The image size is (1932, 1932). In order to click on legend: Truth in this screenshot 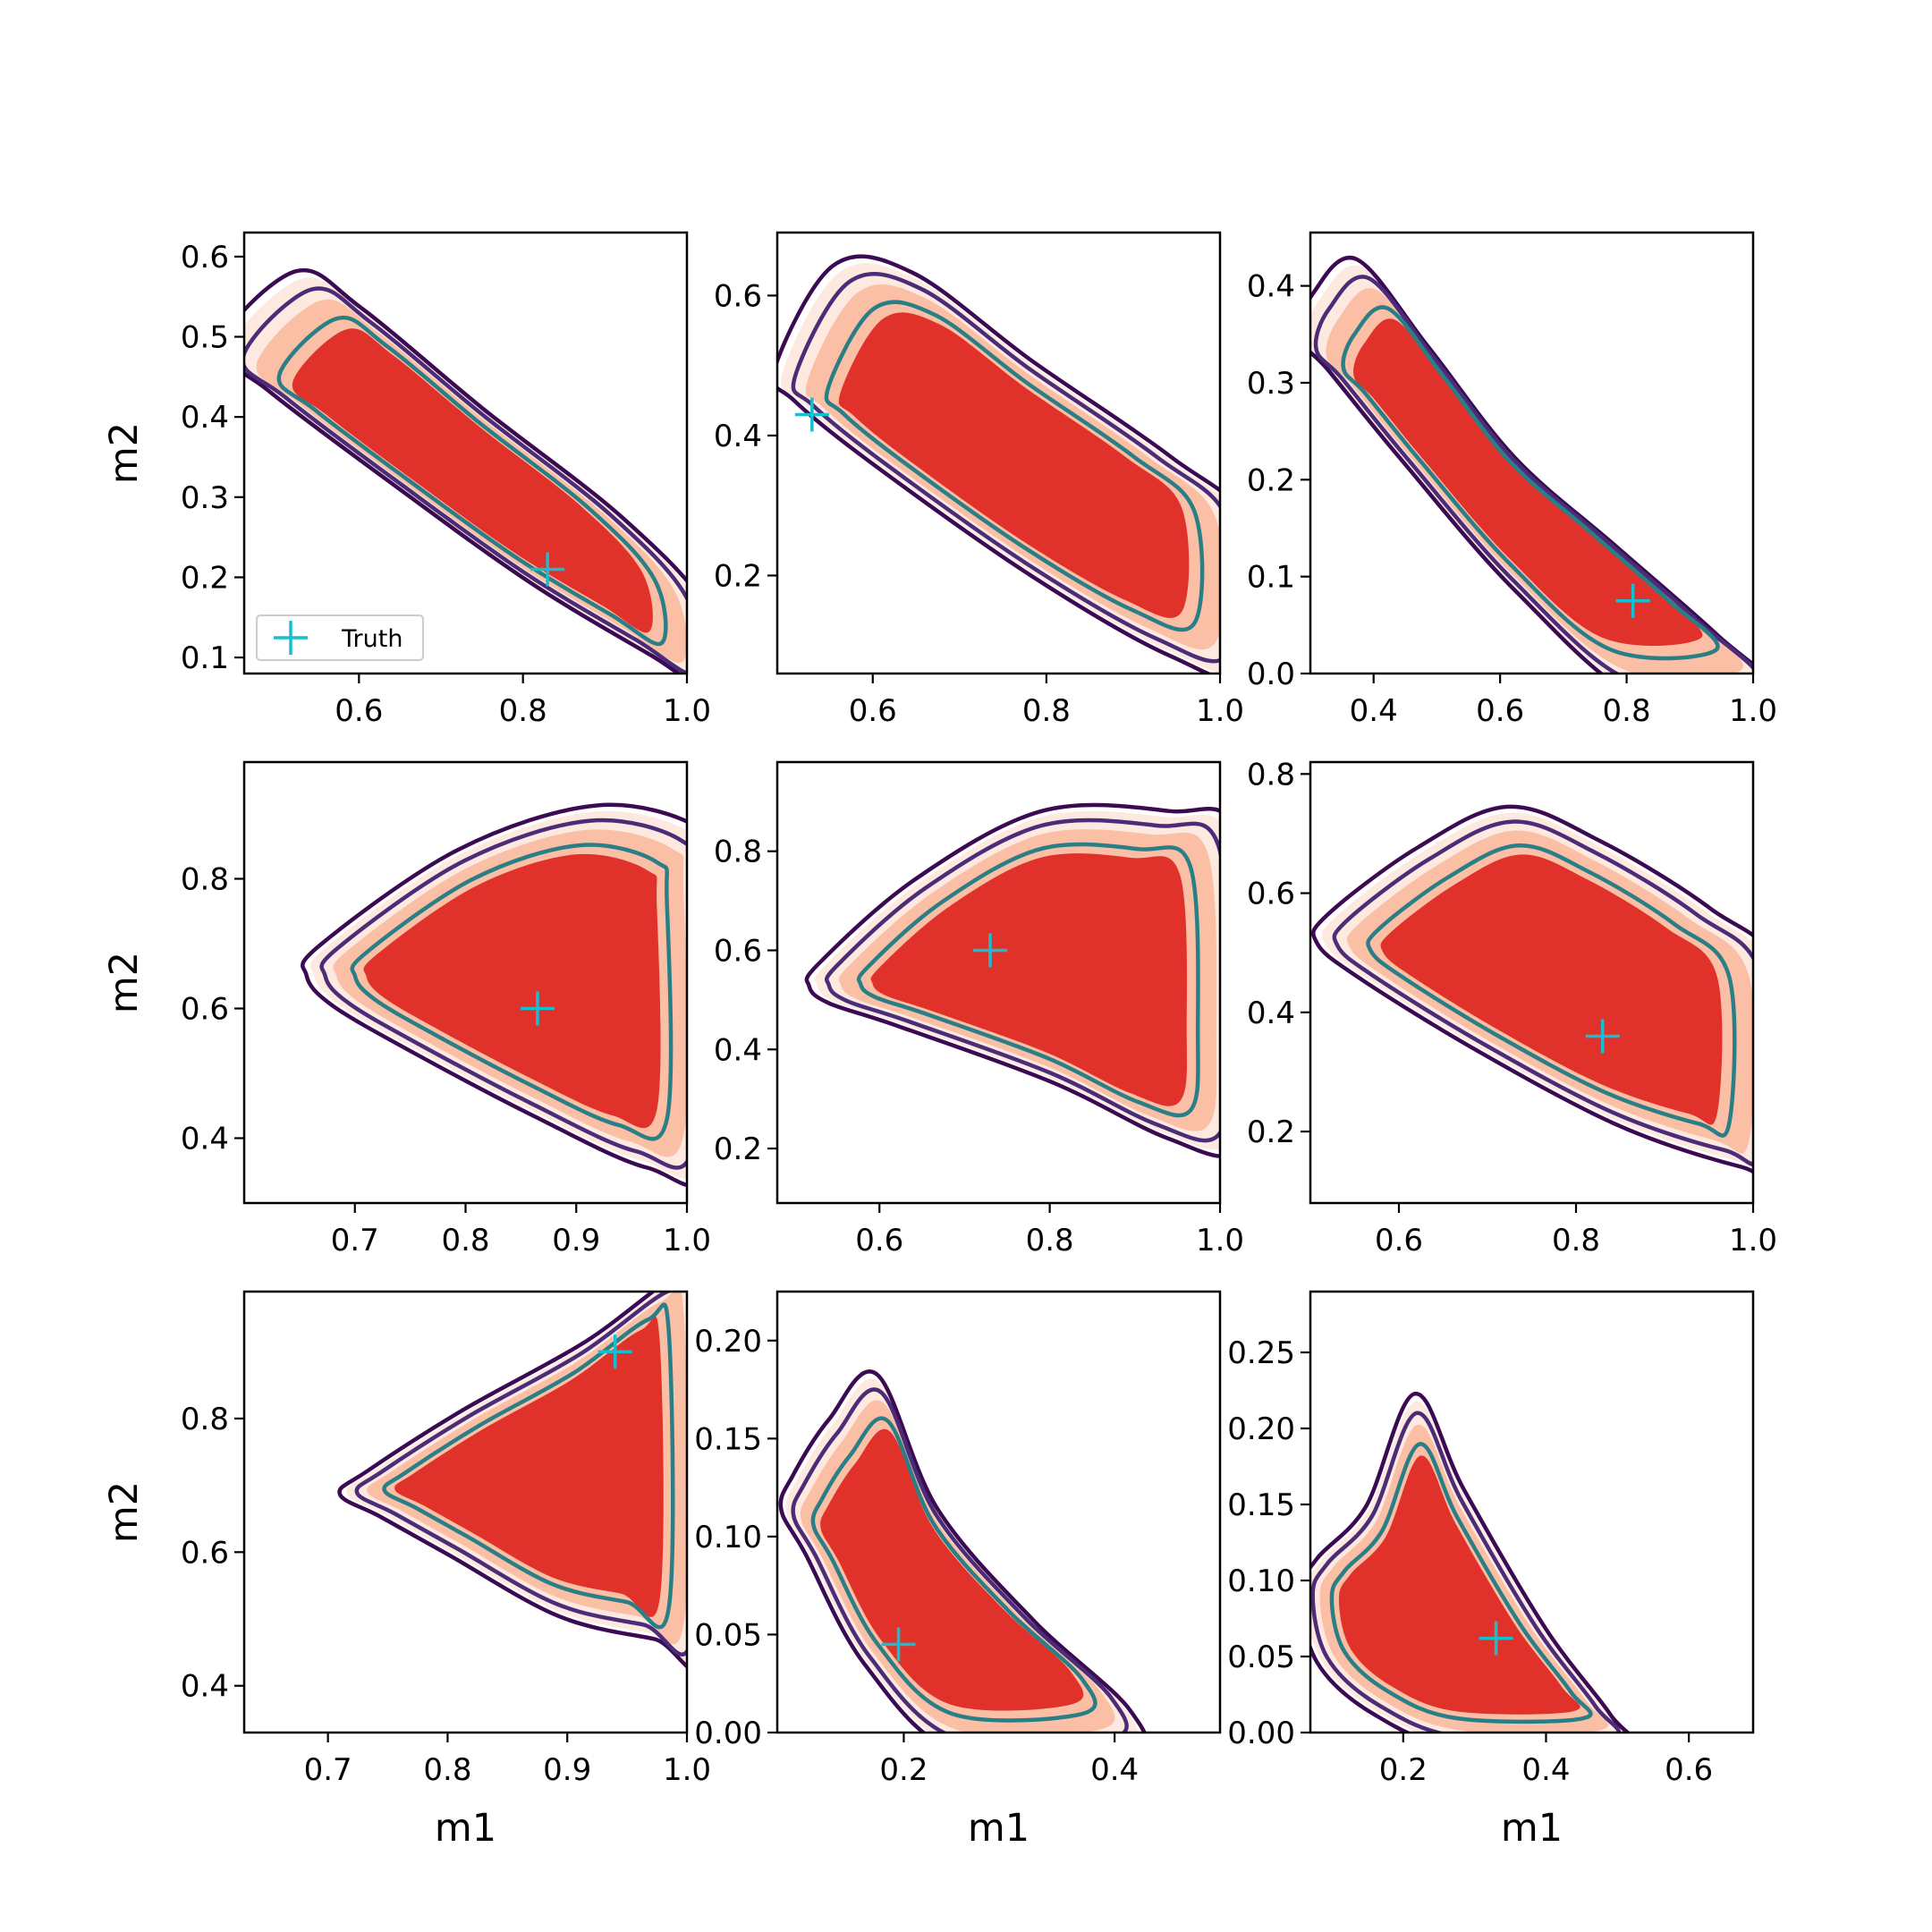, I will do `click(340, 637)`.